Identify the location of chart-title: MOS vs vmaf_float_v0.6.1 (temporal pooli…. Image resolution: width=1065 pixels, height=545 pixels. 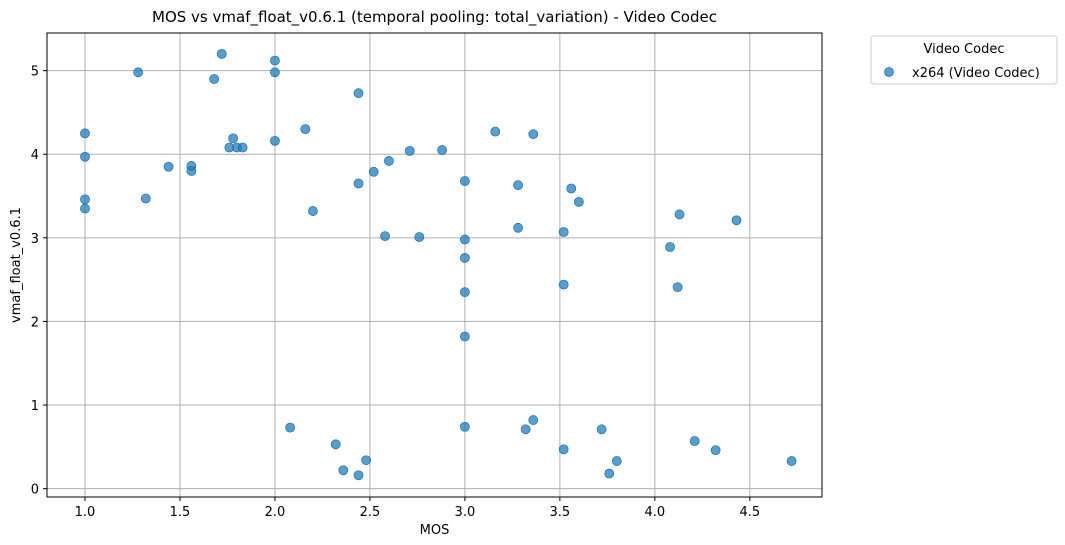
(434, 17).